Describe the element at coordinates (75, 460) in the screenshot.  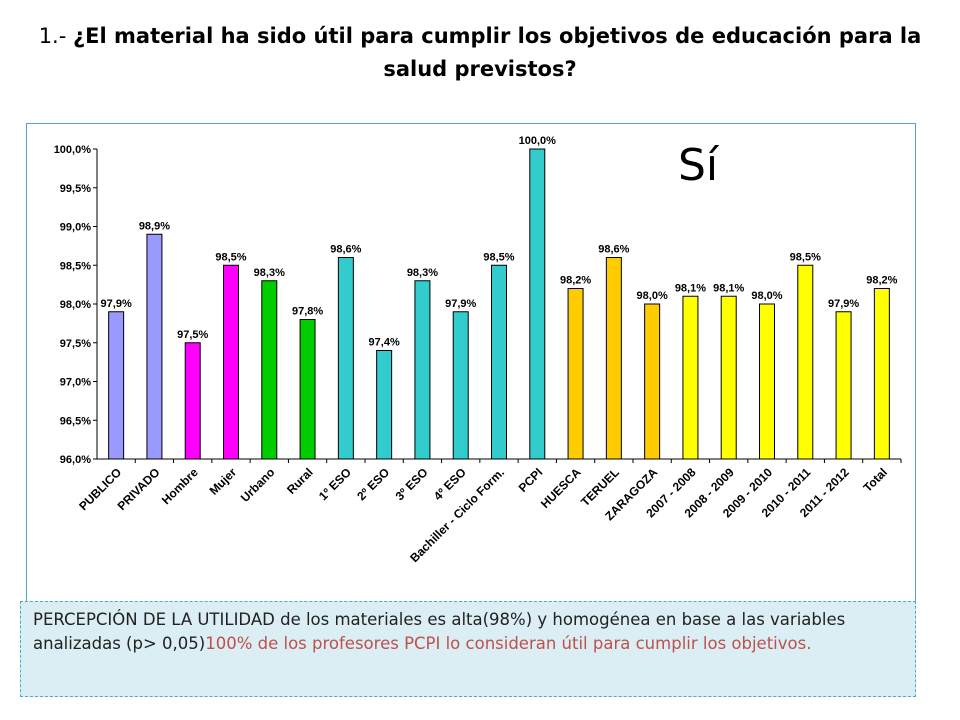
I see `y-tick-label: 96,0%` at that location.